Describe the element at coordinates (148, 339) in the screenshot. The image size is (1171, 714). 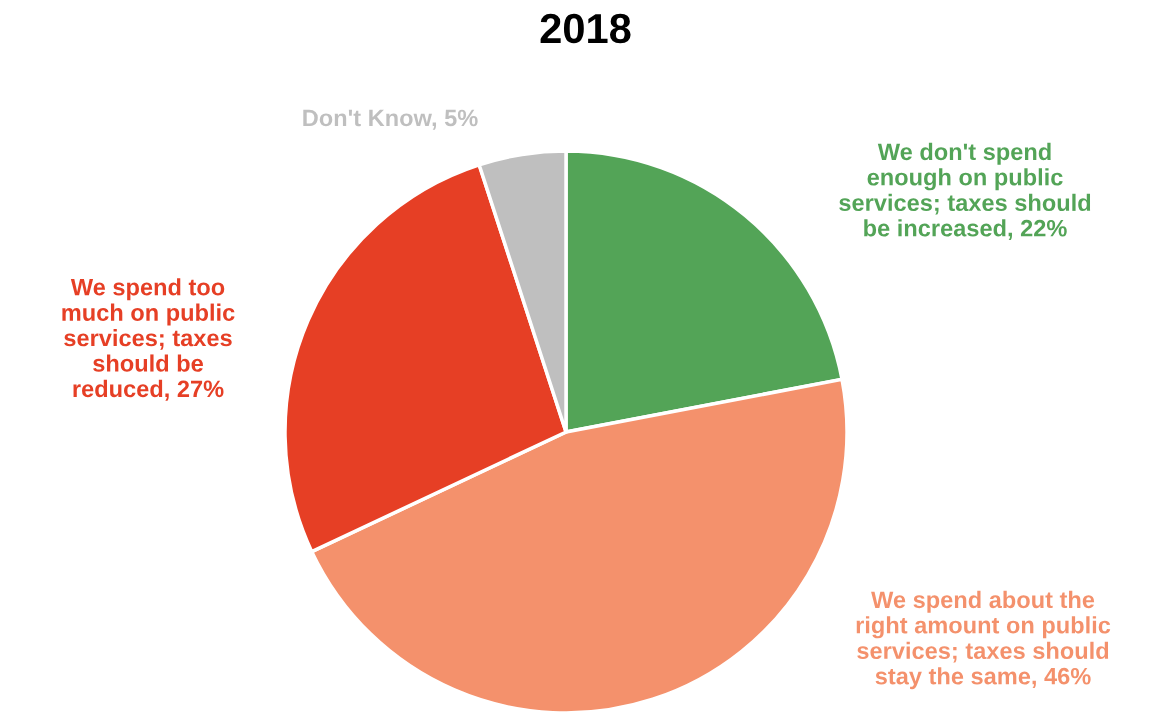
I see `slice-label: We spend too much on public services; taxes should be reduced, 27%` at that location.